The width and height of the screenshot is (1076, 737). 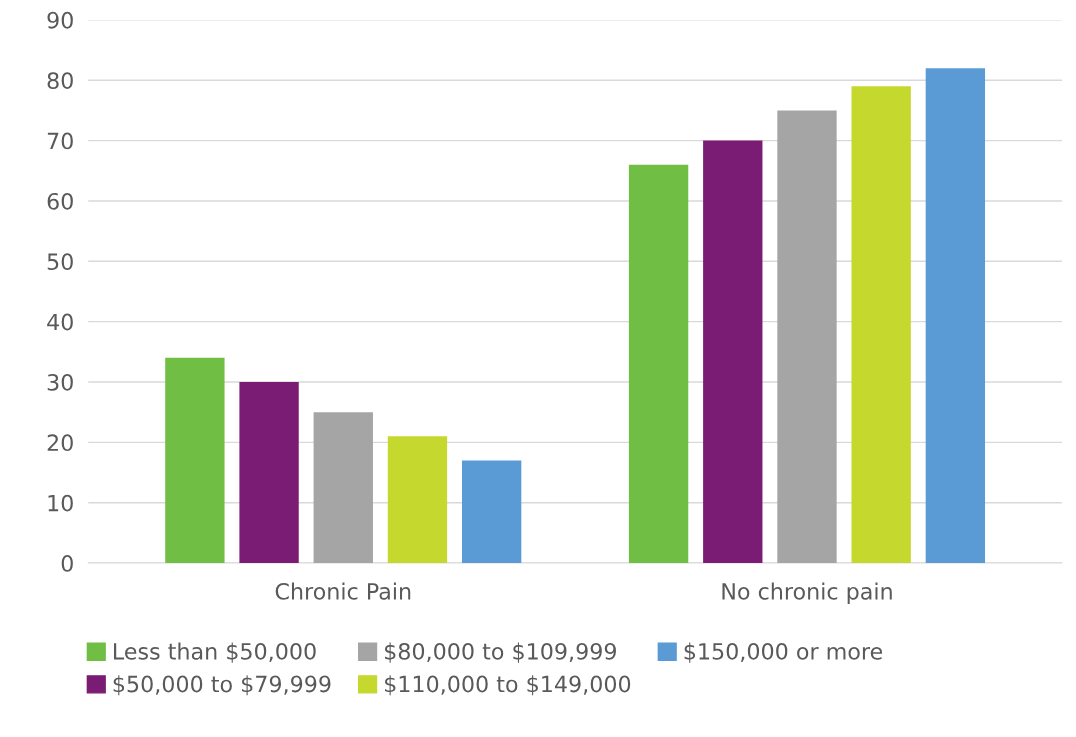 What do you see at coordinates (60, 20) in the screenshot?
I see `y-tick-label: 90` at bounding box center [60, 20].